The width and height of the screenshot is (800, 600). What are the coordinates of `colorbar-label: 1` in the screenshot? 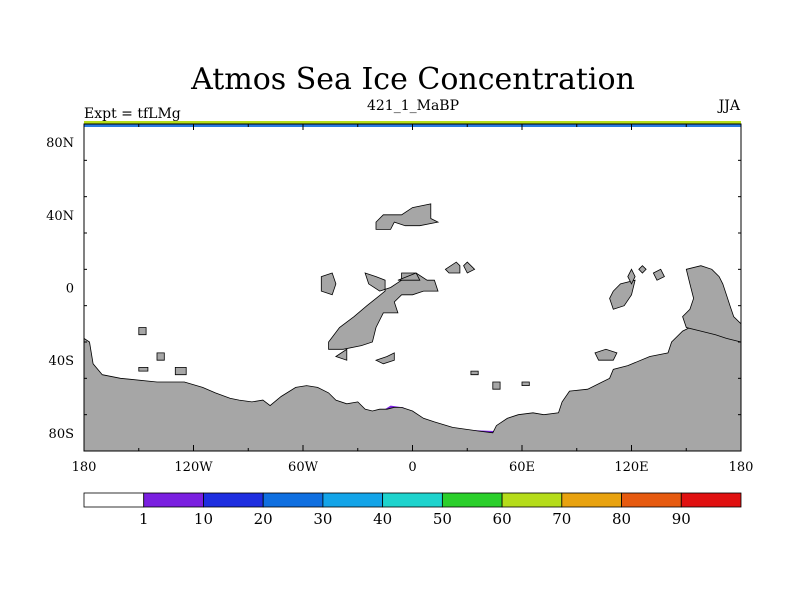 It's located at (144, 519).